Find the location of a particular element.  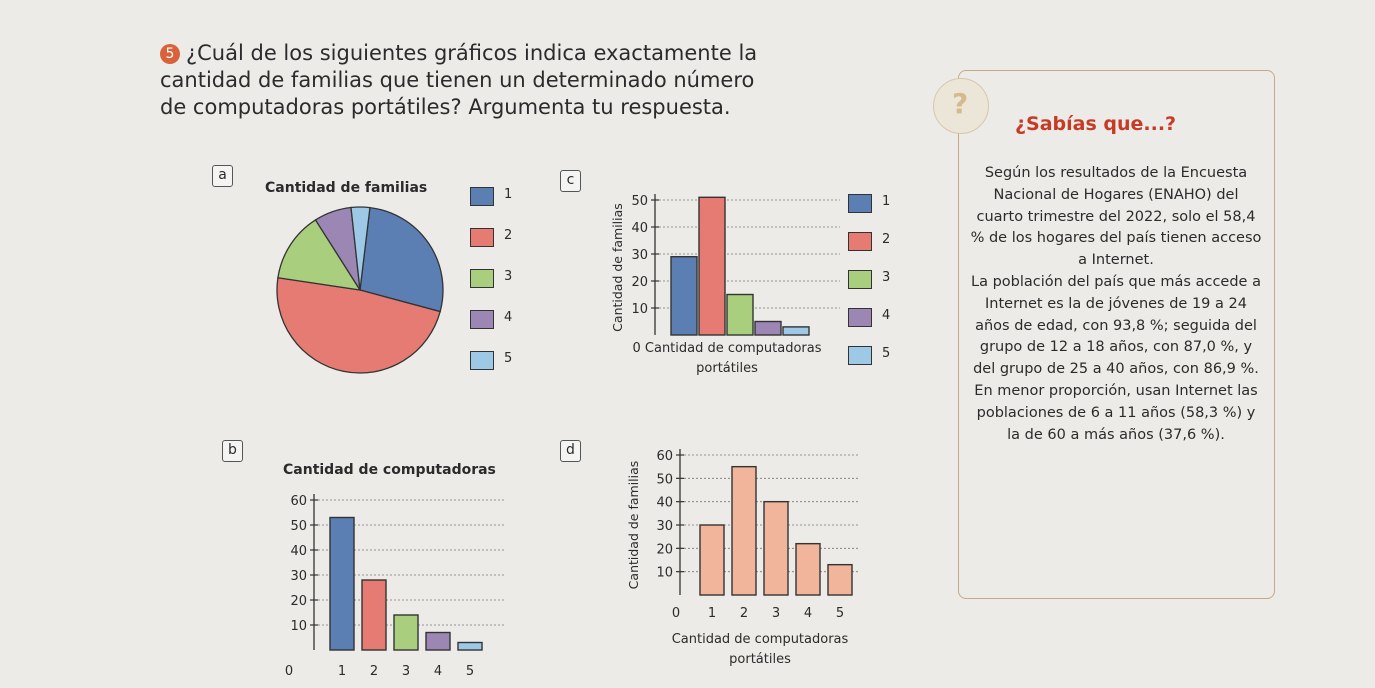

chart-c-xlabel-line-1: 0 Cantidad de computadoras is located at coordinates (727, 348).